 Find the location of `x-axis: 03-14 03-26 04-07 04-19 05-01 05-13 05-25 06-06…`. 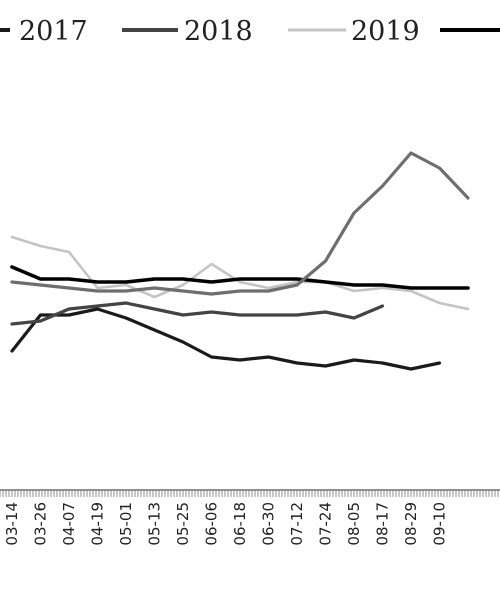

x-axis: 03-14 03-26 04-07 04-19 05-01 05-13 05-25 06-06… is located at coordinates (250, 517).